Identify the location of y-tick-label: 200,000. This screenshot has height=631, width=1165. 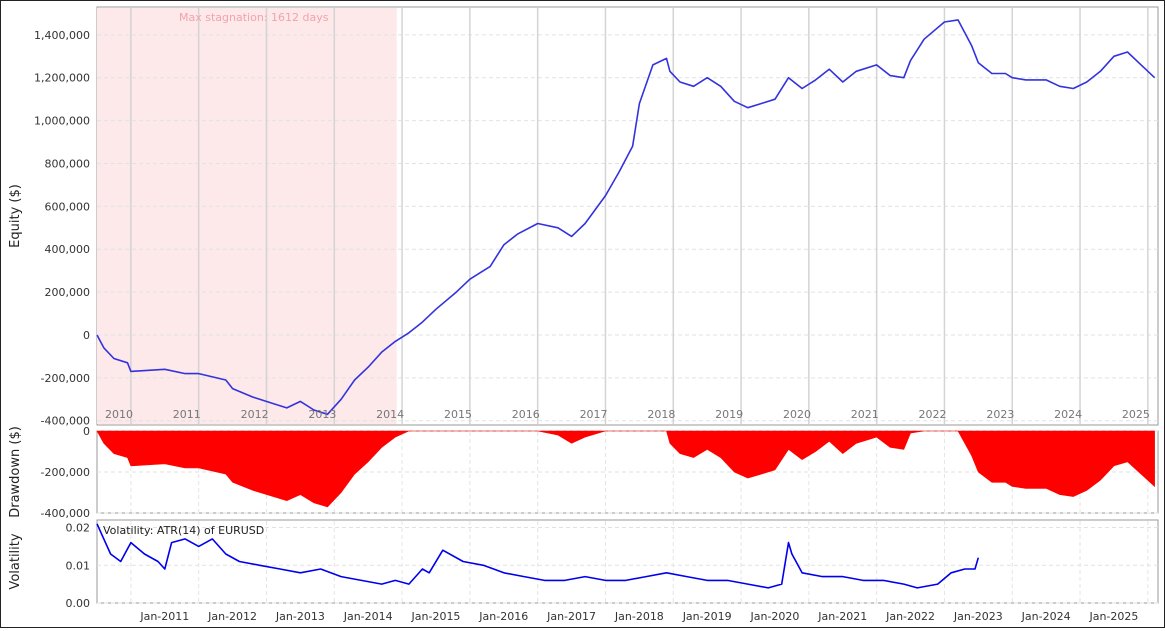
(68, 292).